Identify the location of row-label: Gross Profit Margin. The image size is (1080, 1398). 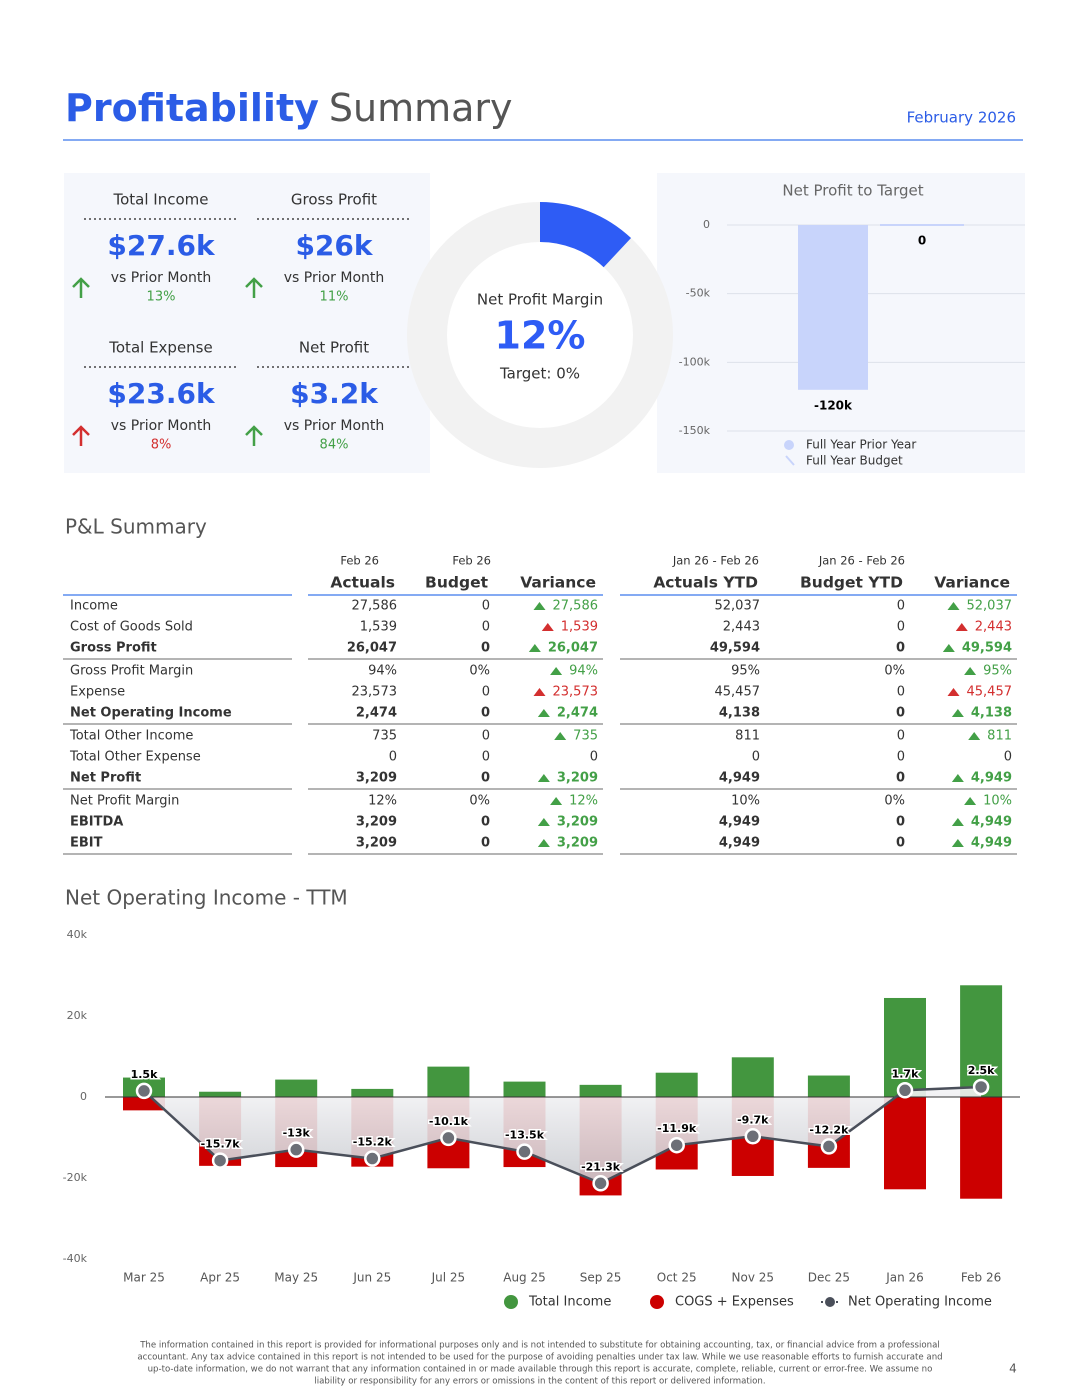
(131, 671).